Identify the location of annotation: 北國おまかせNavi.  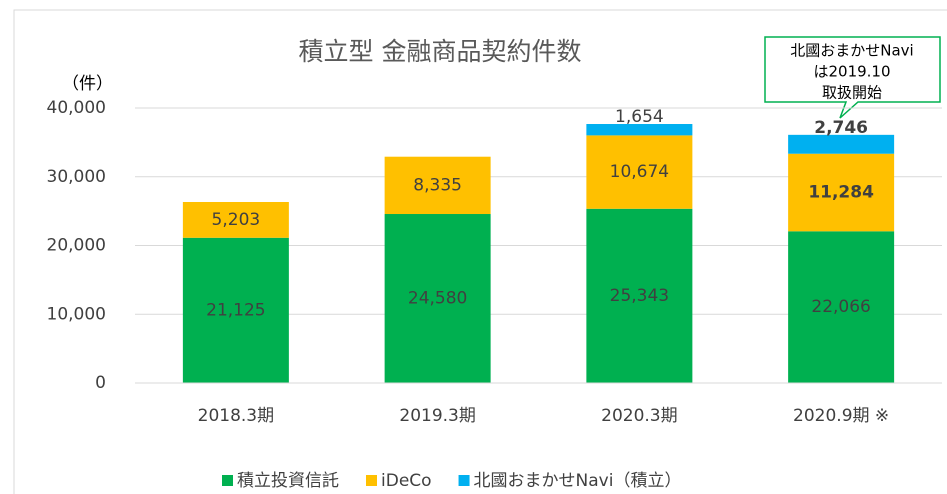
(851, 51).